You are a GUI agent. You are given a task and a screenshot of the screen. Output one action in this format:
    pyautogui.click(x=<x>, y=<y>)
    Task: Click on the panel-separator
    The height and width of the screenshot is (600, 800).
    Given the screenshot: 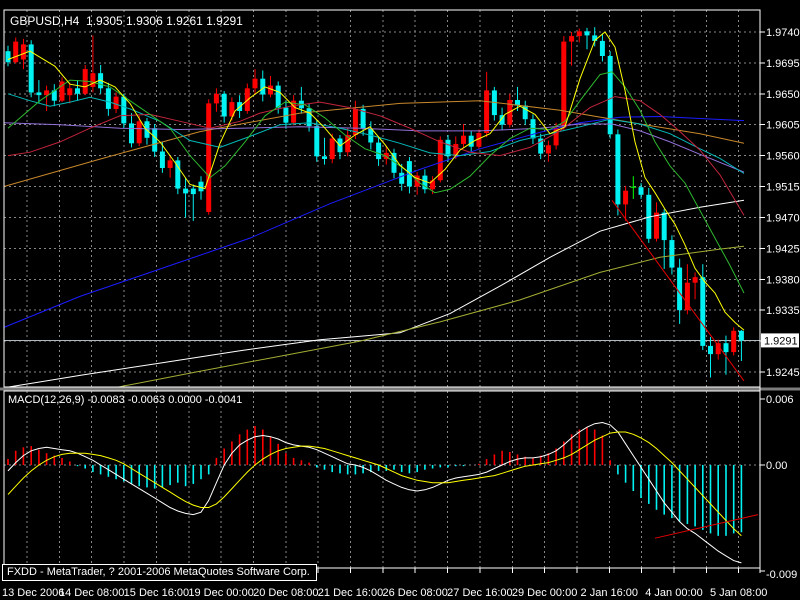 What is the action you would take?
    pyautogui.click(x=400, y=389)
    